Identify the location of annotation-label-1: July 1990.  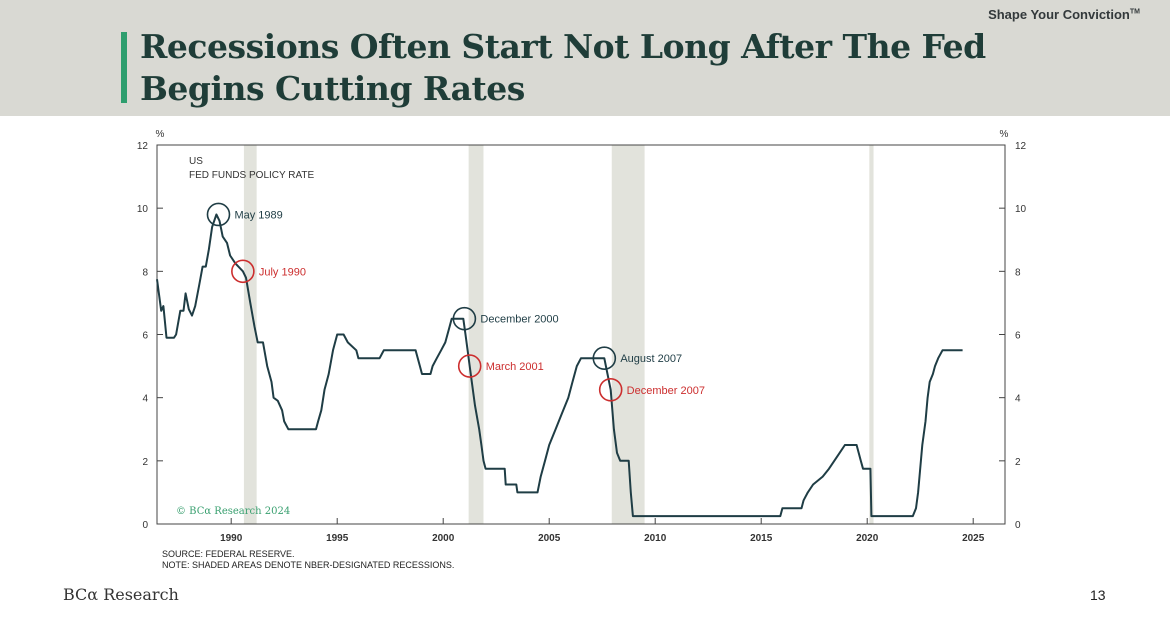
(282, 272).